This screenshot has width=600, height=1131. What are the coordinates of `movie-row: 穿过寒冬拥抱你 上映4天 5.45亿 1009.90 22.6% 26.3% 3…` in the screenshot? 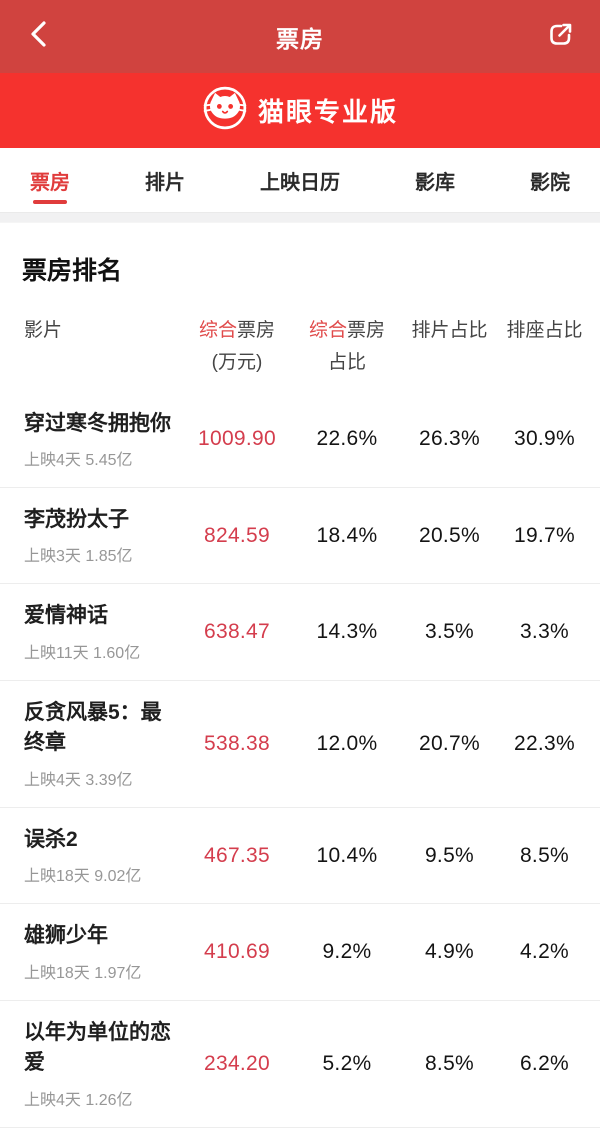 It's located at (300, 440).